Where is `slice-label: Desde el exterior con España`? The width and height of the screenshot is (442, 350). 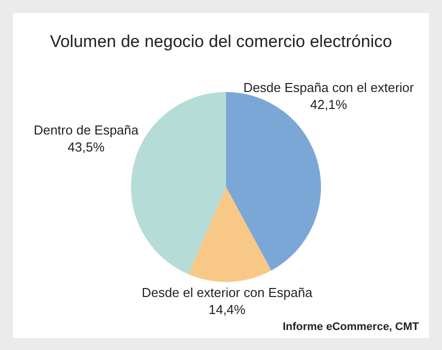 slice-label: Desde el exterior con España is located at coordinates (228, 292).